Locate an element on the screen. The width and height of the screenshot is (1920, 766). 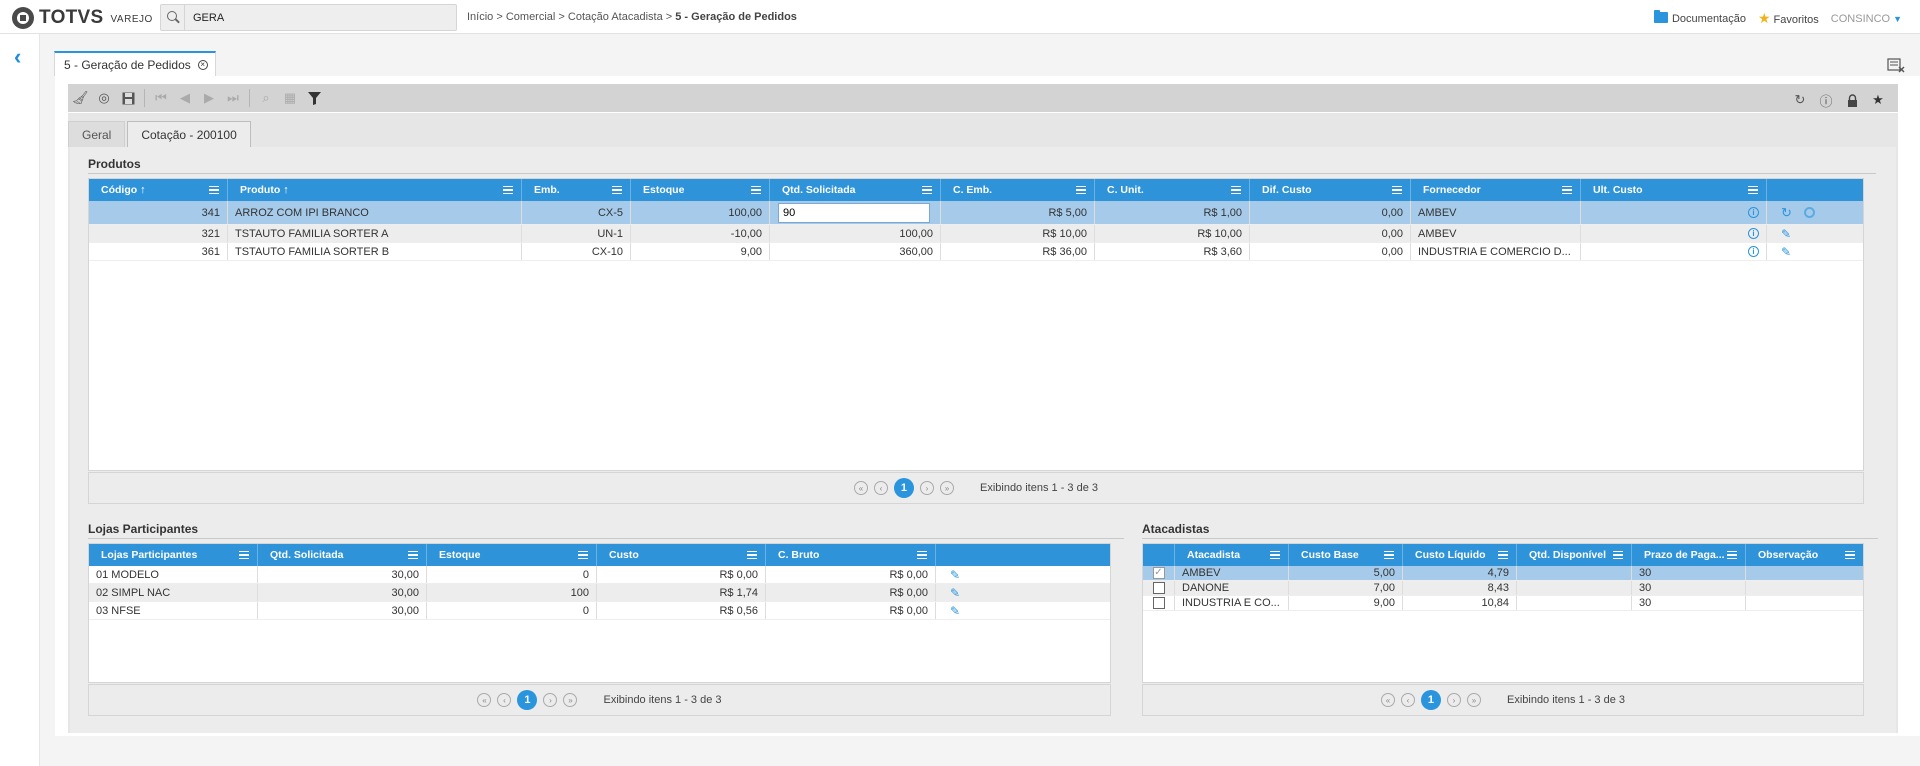
target-icon: ◎ is located at coordinates (104, 97).